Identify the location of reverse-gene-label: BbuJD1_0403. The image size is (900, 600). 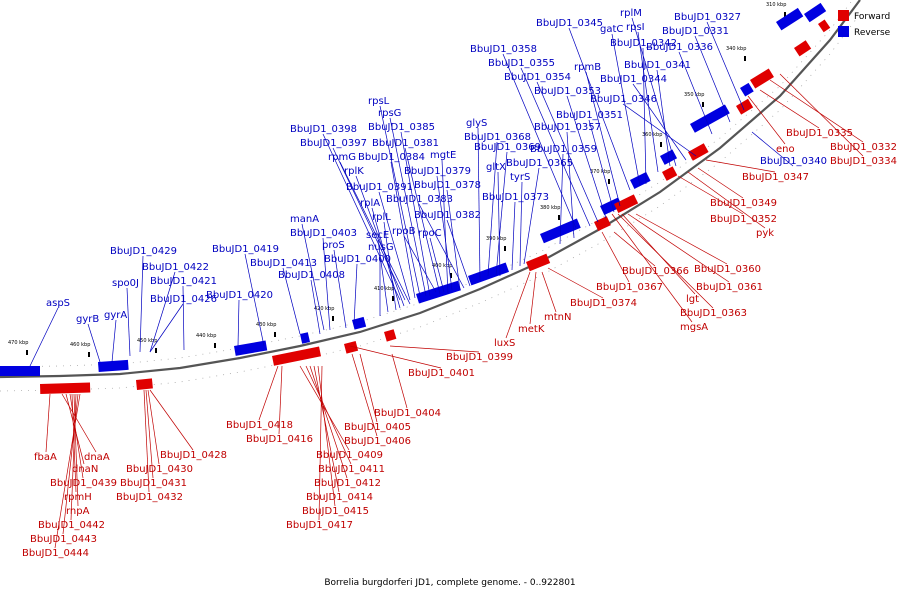
(323, 233).